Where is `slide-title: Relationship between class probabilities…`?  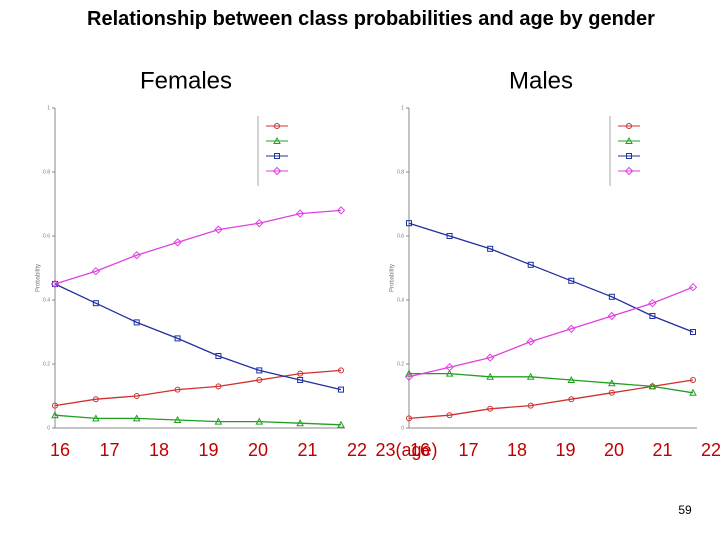
slide-title: Relationship between class probabilities… is located at coordinates (371, 19).